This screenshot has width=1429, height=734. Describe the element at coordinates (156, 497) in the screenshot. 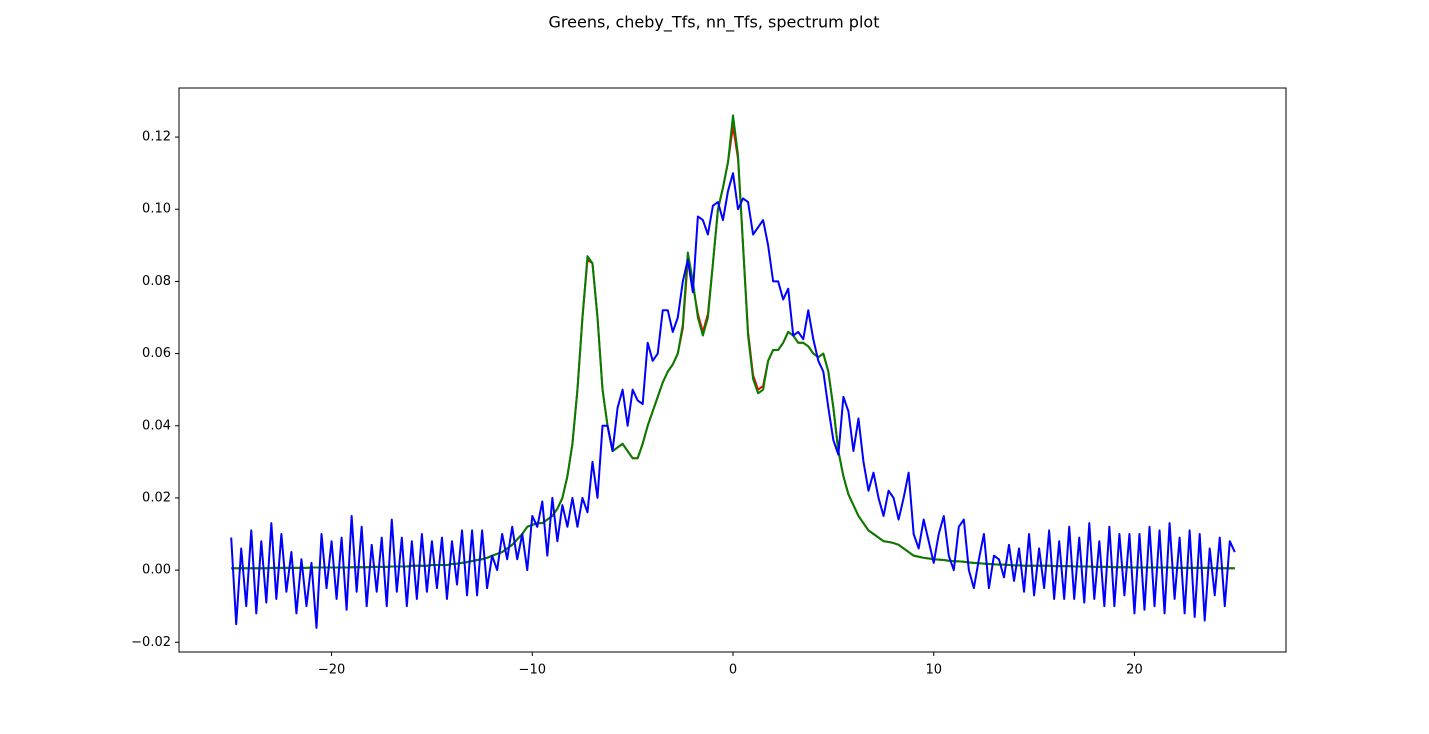

I see `y-tick-label: 0.02` at that location.